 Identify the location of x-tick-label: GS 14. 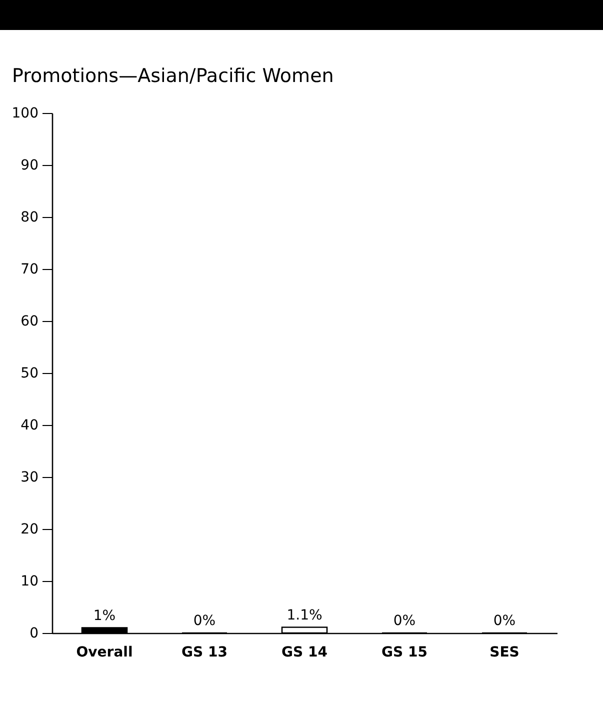
(305, 652).